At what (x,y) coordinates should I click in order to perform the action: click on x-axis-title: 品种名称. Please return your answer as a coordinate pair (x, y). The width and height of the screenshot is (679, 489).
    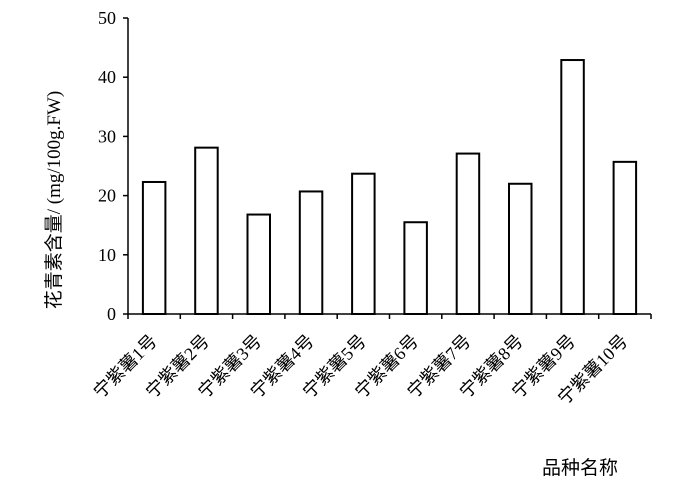
    Looking at the image, I should click on (580, 468).